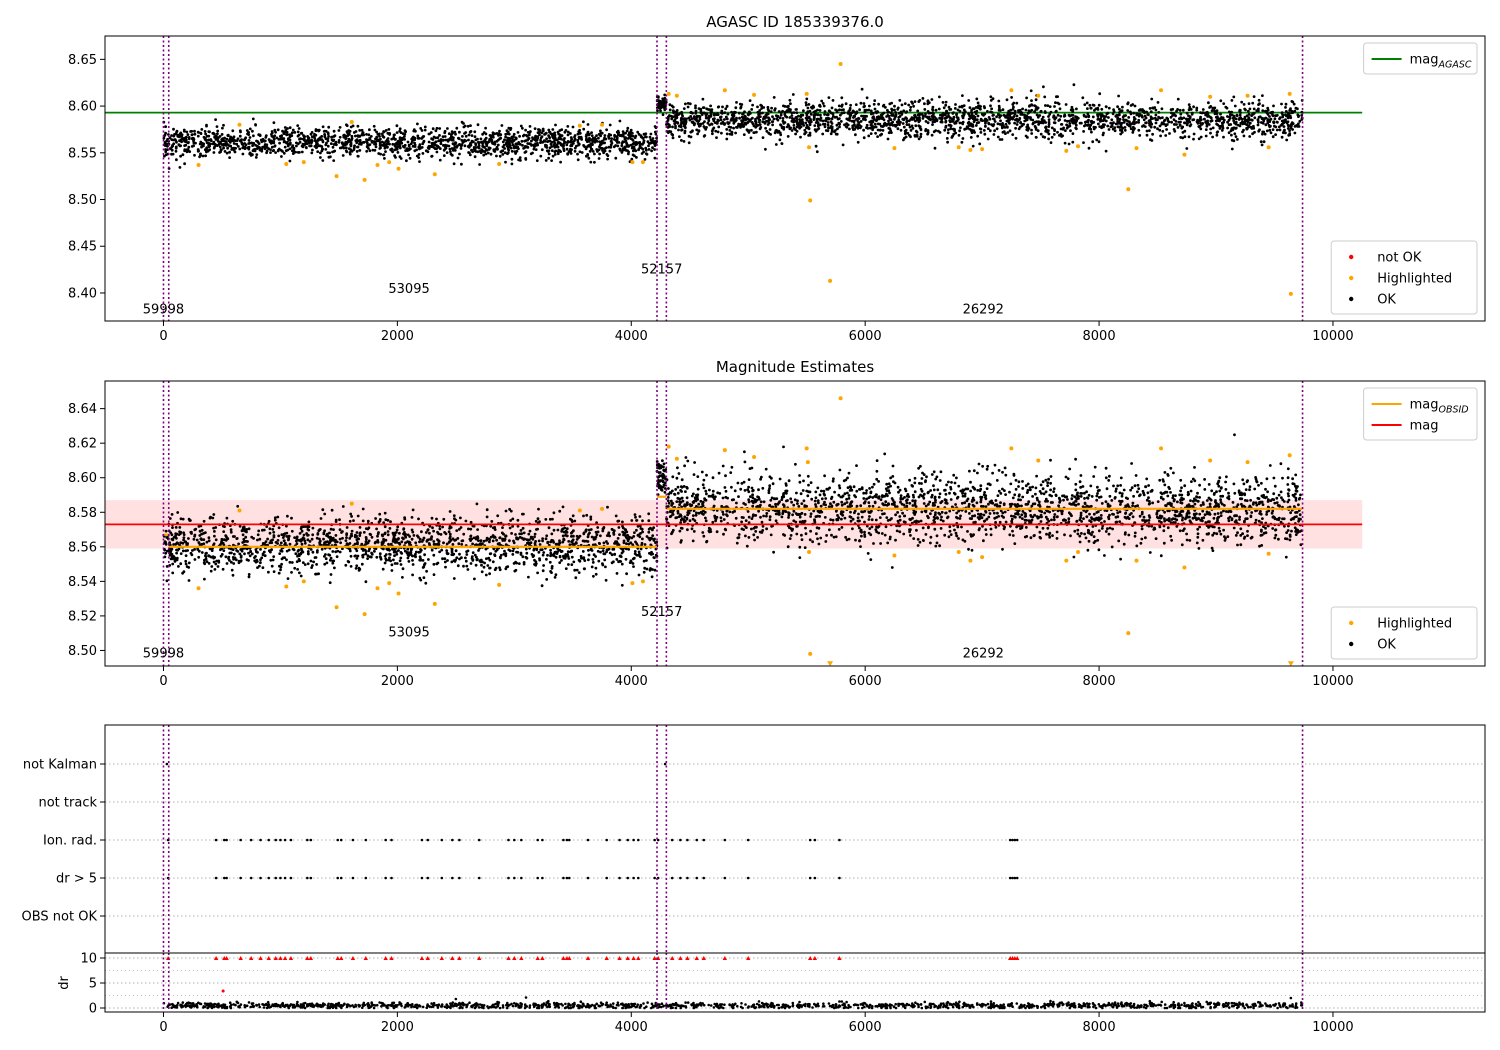  What do you see at coordinates (983, 653) in the screenshot?
I see `obsid-label: 26292` at bounding box center [983, 653].